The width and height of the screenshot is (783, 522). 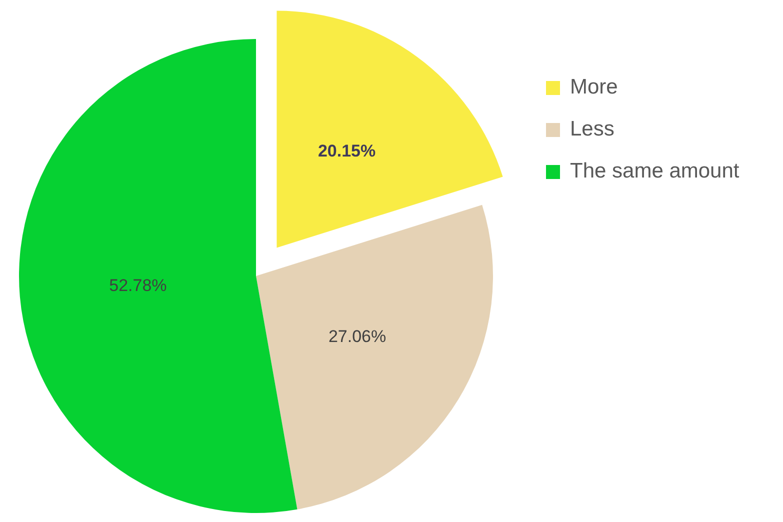 I want to click on data-label: 52.78%, so click(x=138, y=285).